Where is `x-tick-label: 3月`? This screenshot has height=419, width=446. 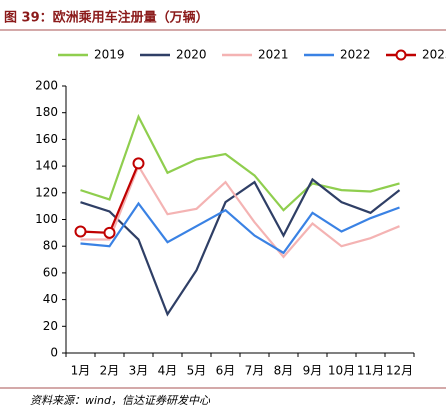
x-tick-label: 3月 is located at coordinates (139, 371).